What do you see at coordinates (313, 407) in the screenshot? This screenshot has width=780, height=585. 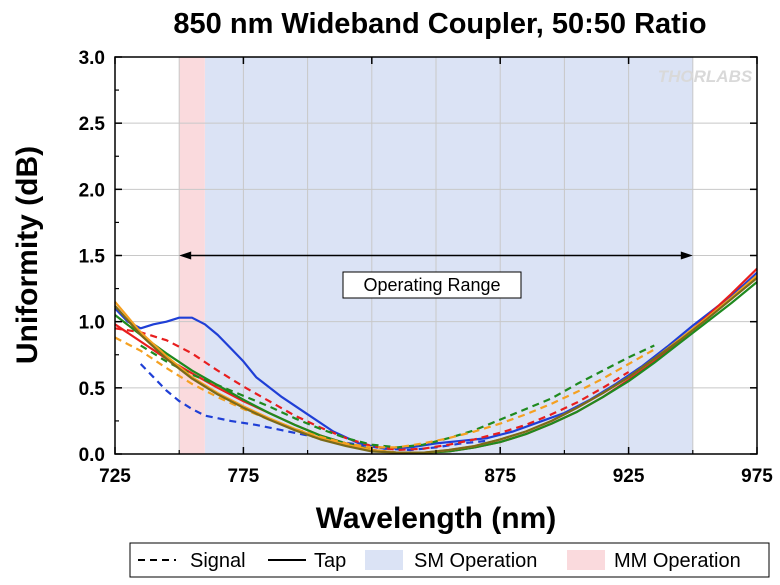 I see `series-line-2-dashed` at bounding box center [313, 407].